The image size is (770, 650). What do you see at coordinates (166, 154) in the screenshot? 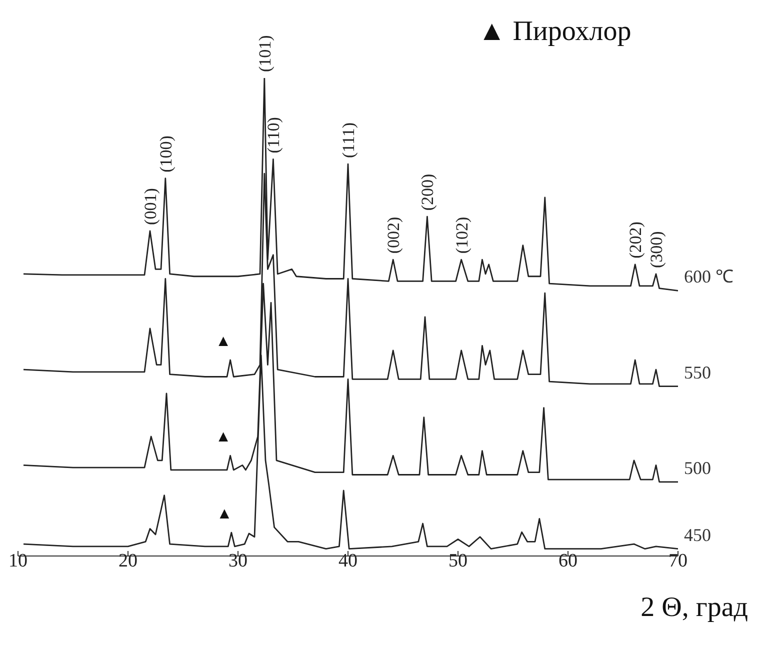
I see `annotation: (100)` at bounding box center [166, 154].